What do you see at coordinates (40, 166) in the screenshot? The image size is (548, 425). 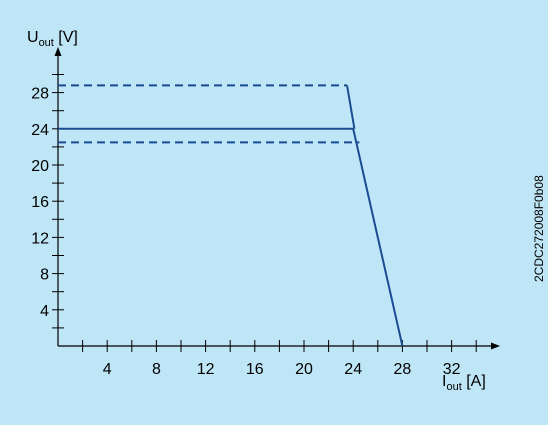 I see `y-tick-label: 20` at bounding box center [40, 166].